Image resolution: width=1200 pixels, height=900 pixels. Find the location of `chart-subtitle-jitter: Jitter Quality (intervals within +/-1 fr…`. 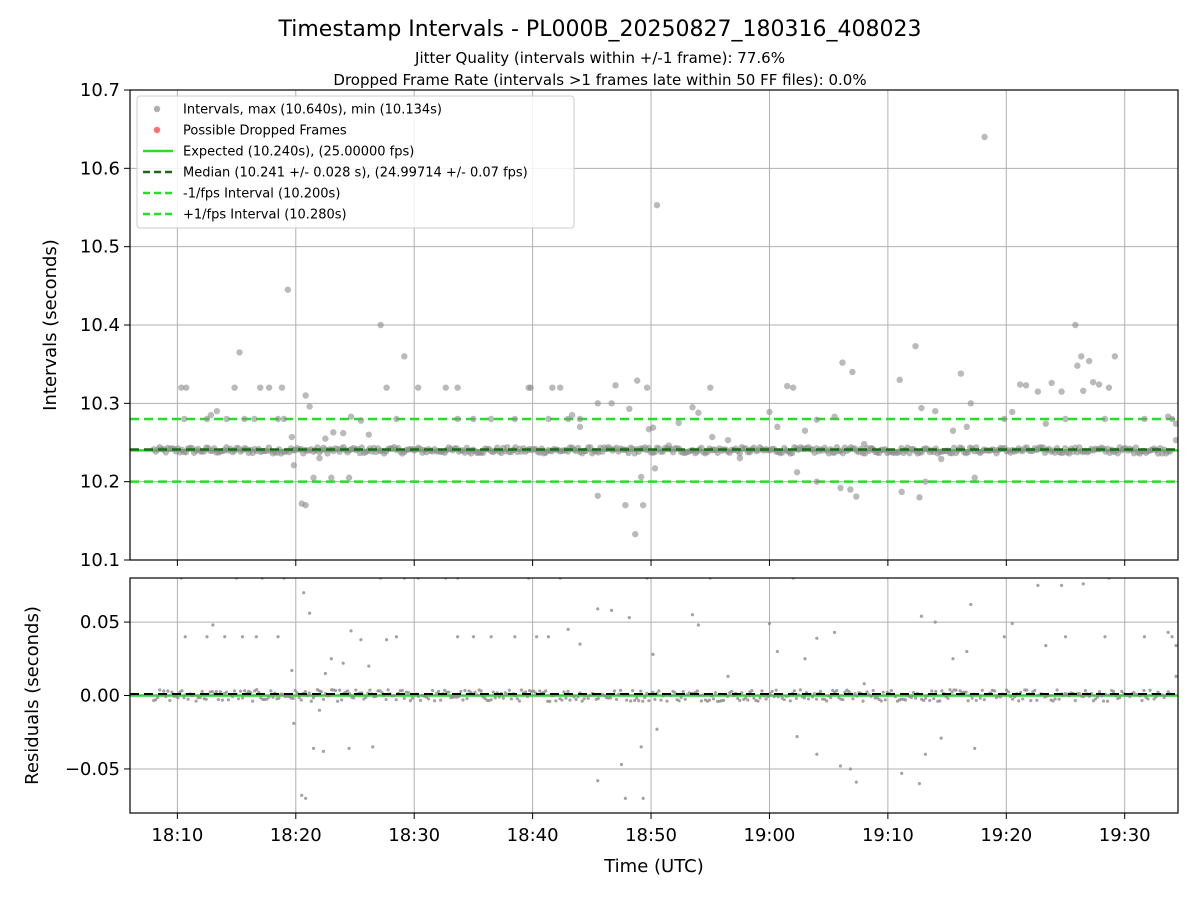

chart-subtitle-jitter: Jitter Quality (intervals within +/-1 fr… is located at coordinates (599, 58).